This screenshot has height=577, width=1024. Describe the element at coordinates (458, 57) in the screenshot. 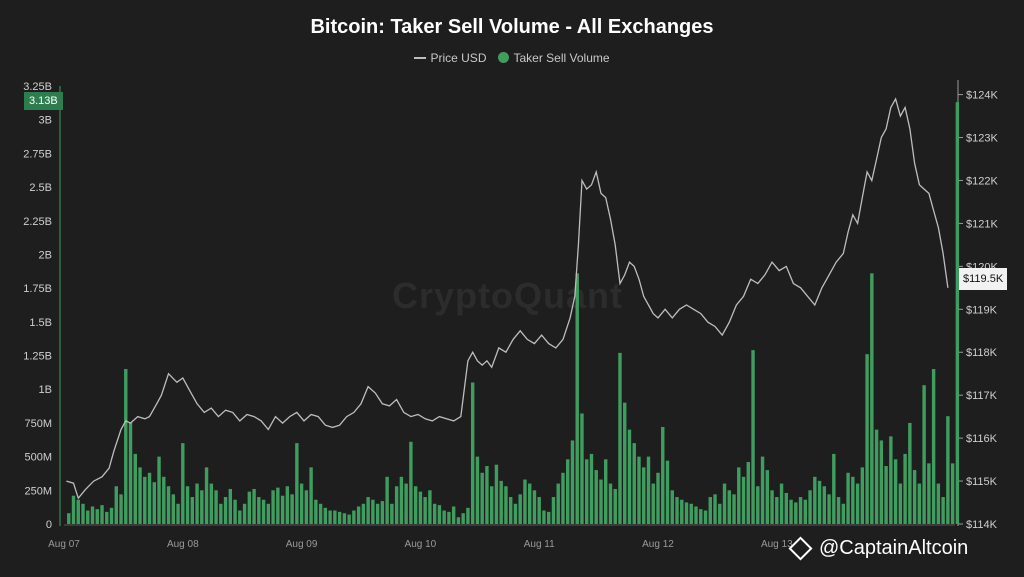

I see `price-legend-label: Price USD` at that location.